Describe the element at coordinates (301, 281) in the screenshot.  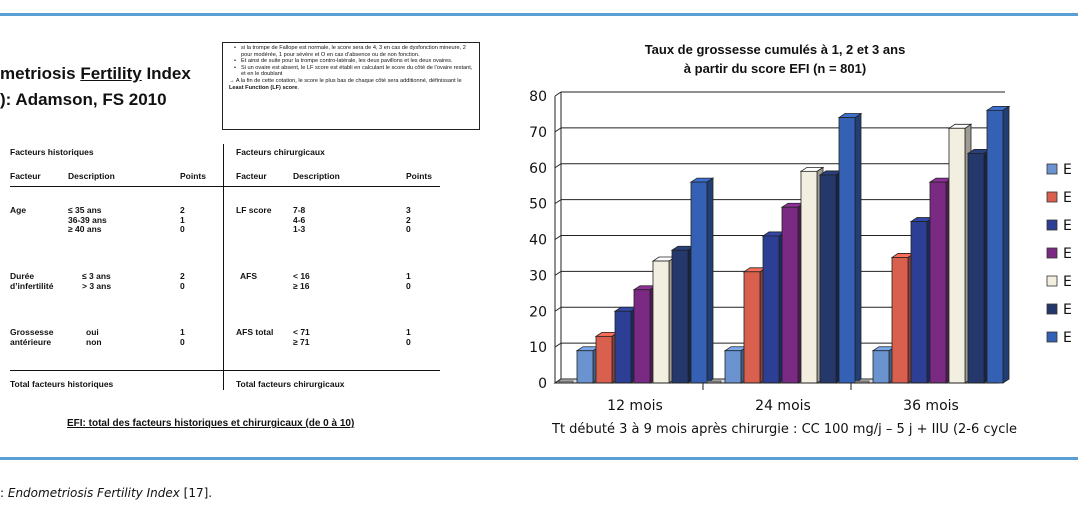
I see `chir-desc: < 16 ≥ 16` at that location.